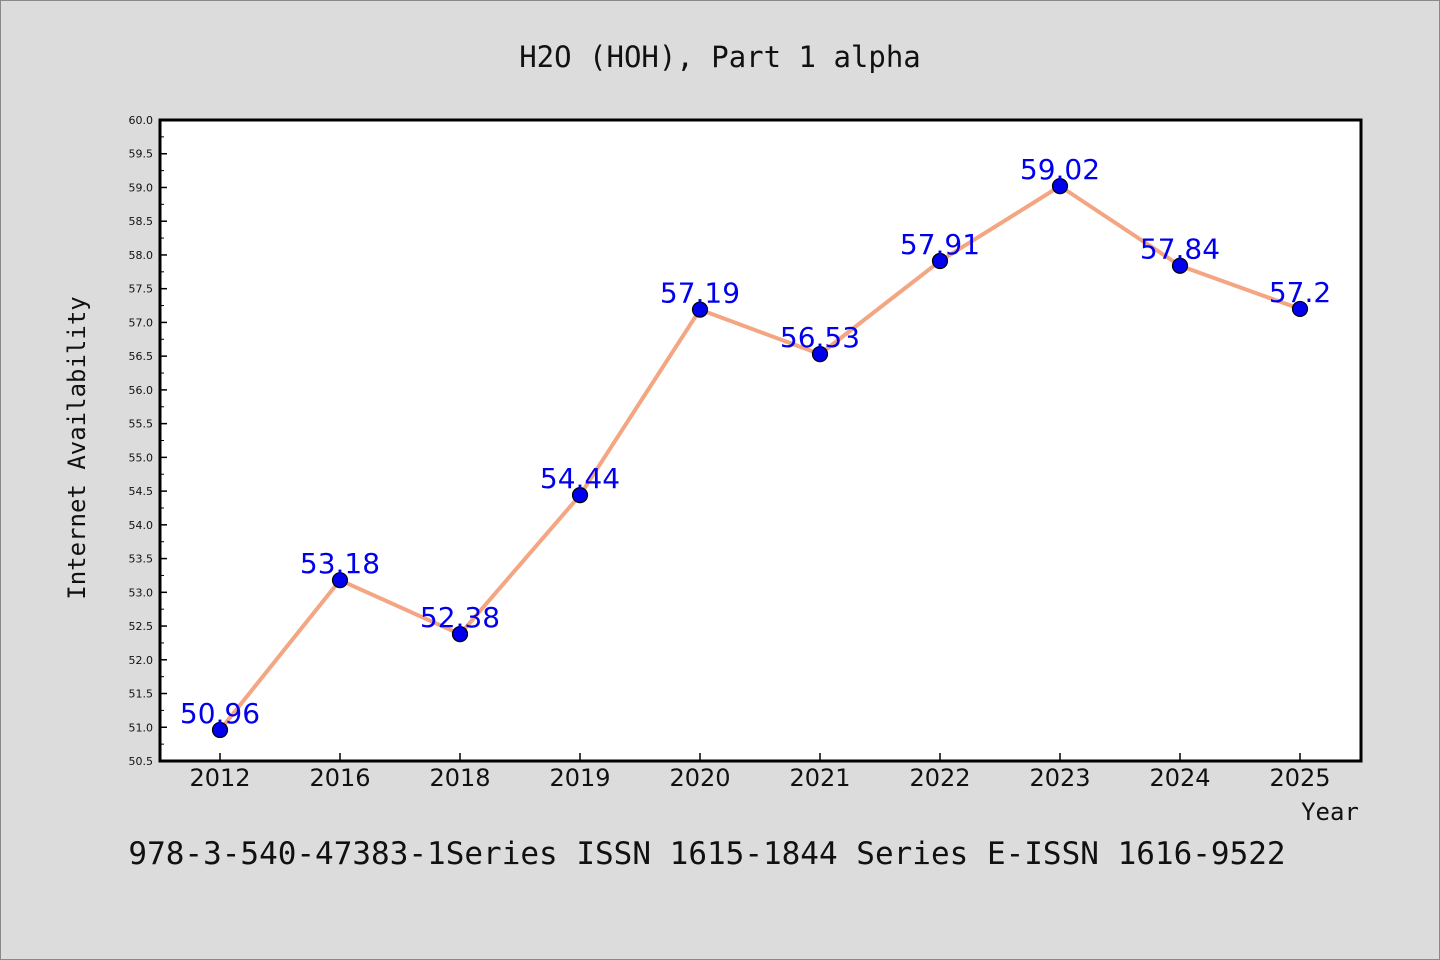  What do you see at coordinates (700, 293) in the screenshot?
I see `data-label: 57.19` at bounding box center [700, 293].